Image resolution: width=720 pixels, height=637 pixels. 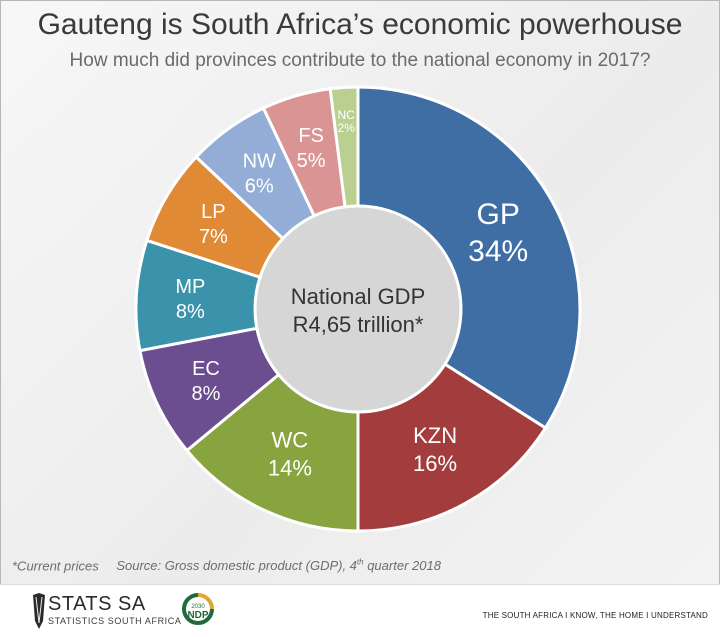 I want to click on slice-label-nc: NC, so click(x=347, y=115).